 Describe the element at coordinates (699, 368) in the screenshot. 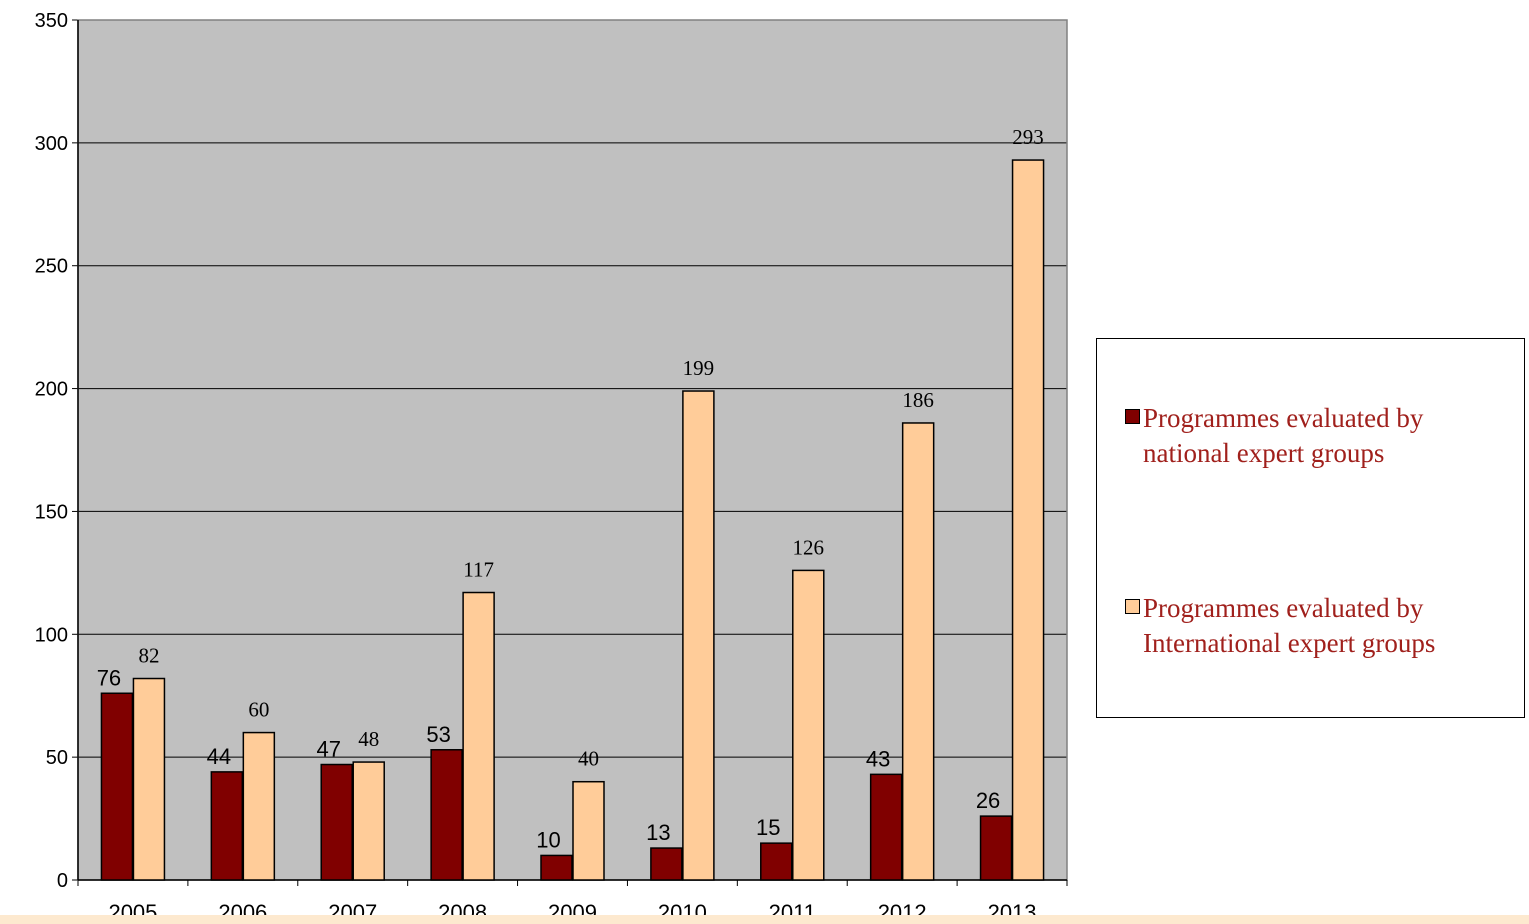

I see `data-label-international: 199` at that location.